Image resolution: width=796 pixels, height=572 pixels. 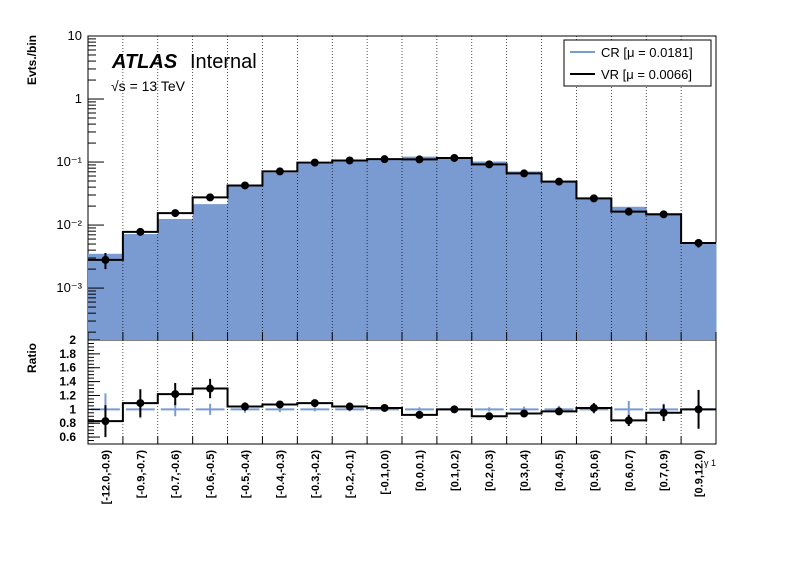 I want to click on x-category-label-14: [0.5,0.6), so click(x=595, y=470).